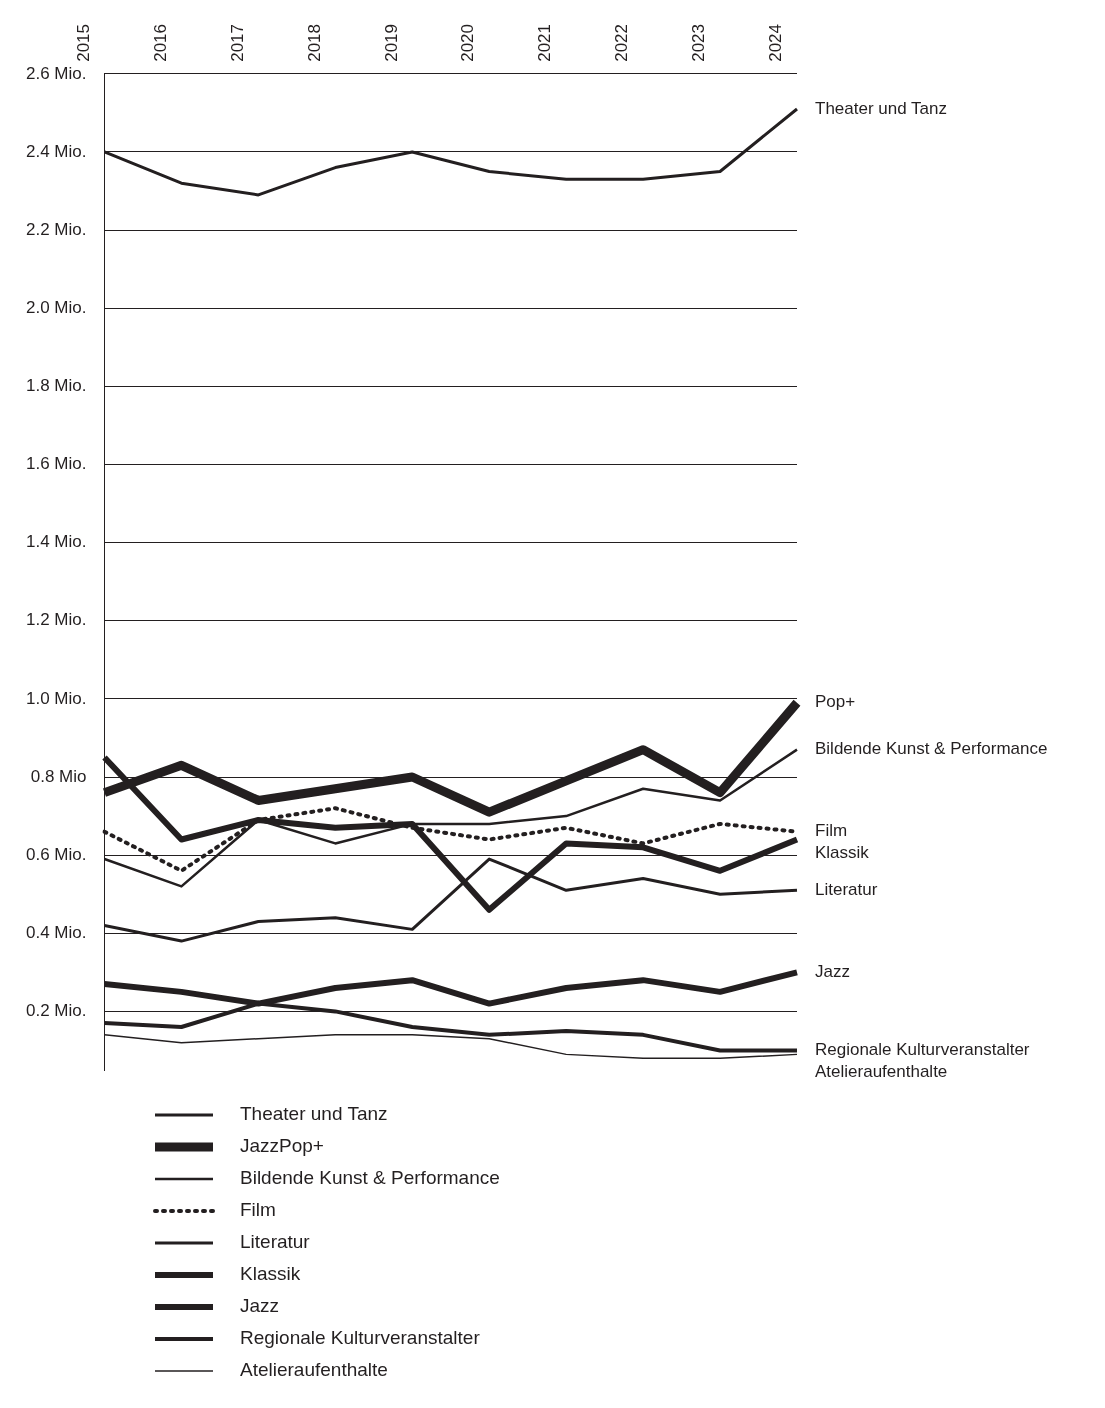  Describe the element at coordinates (391, 42) in the screenshot. I see `x-tick-label: 2019` at that location.